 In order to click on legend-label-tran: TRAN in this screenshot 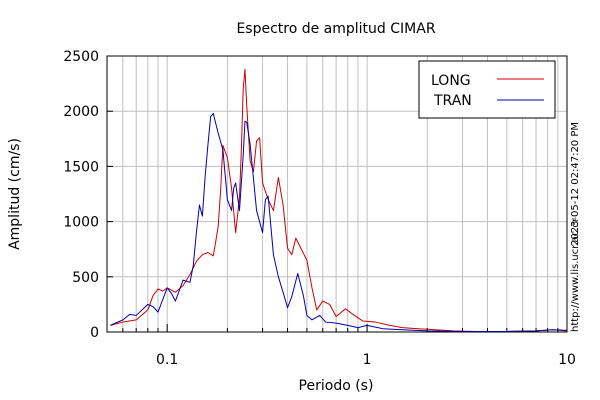, I will do `click(452, 101)`.